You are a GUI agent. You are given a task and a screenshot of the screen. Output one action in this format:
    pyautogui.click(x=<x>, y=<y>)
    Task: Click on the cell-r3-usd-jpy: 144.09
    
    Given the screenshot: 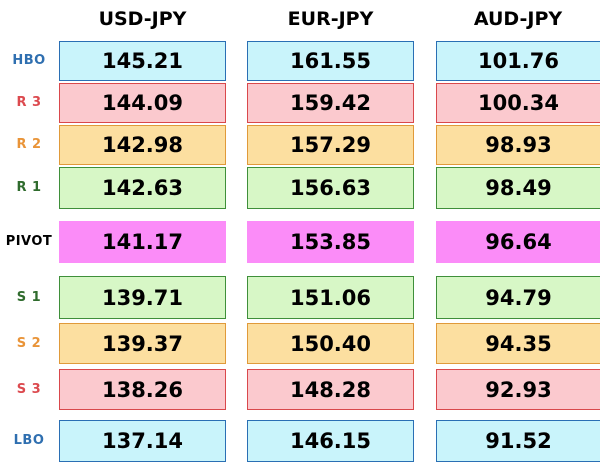 What is the action you would take?
    pyautogui.click(x=142, y=103)
    